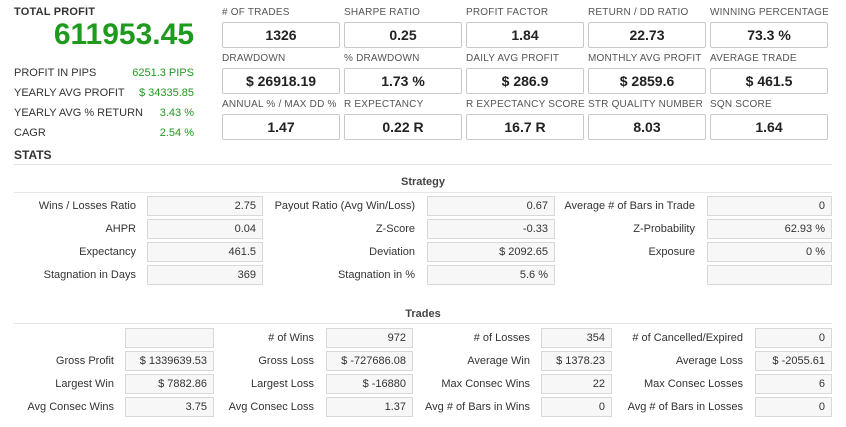 Image resolution: width=846 pixels, height=427 pixels. I want to click on metric-label: AVERAGE TRADE, so click(753, 58).